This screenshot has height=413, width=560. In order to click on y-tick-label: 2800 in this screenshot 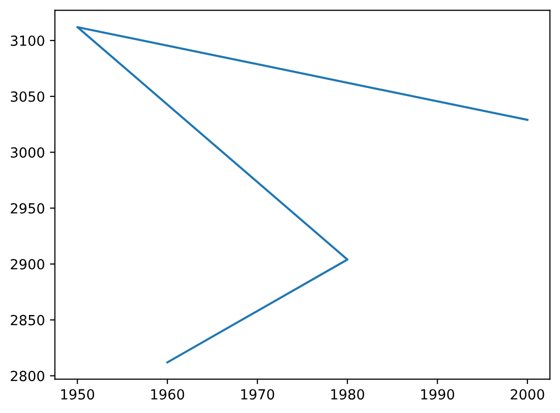, I will do `click(27, 376)`.